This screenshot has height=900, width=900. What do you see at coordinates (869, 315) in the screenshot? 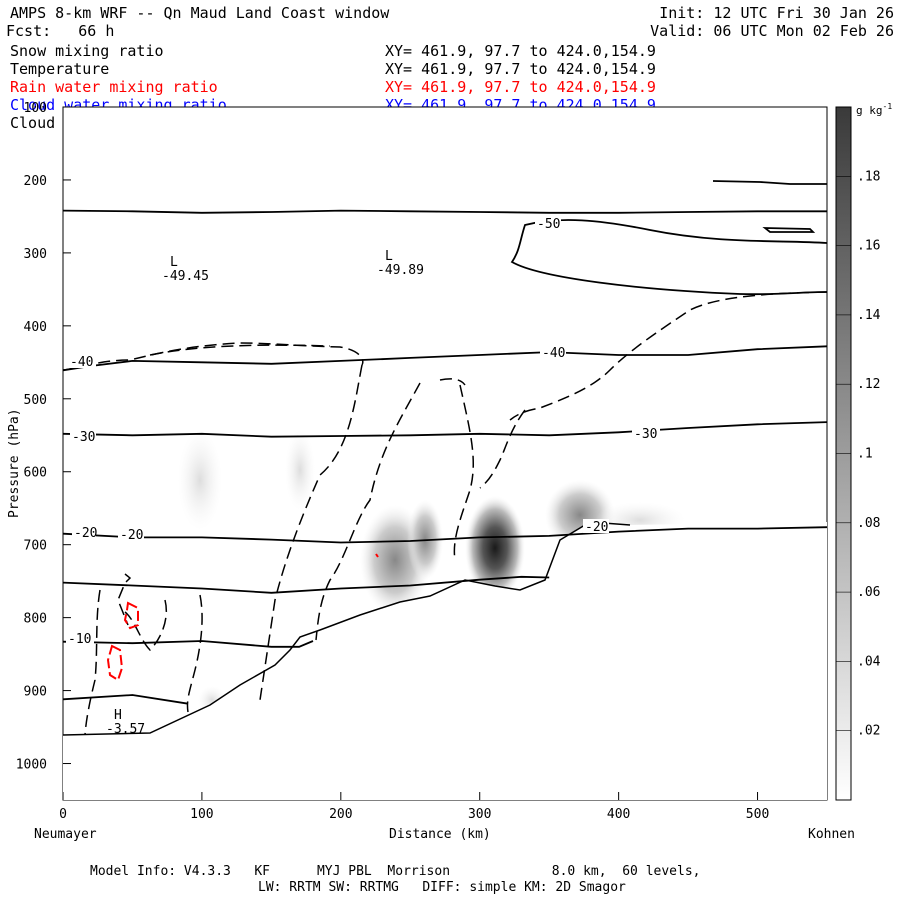
I see `colorbar-tick-label: .14` at bounding box center [869, 315].